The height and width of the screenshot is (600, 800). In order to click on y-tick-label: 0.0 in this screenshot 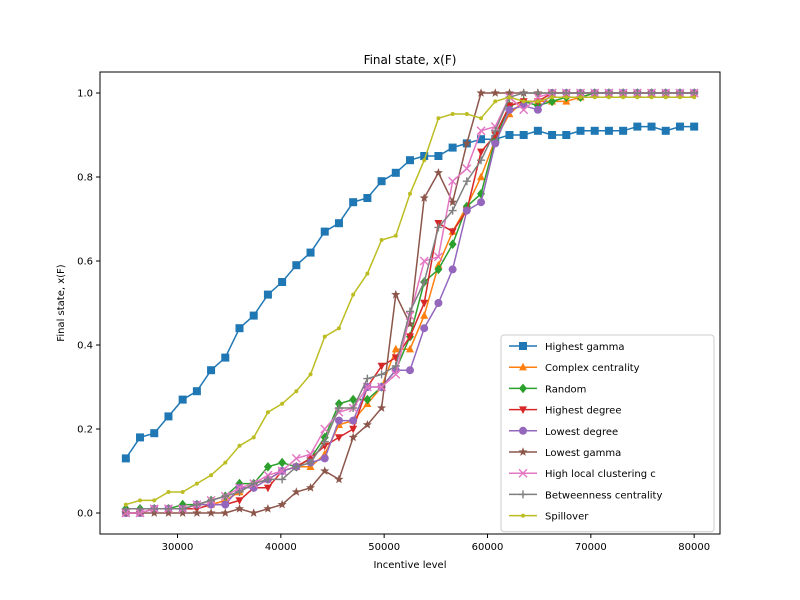, I will do `click(85, 514)`.